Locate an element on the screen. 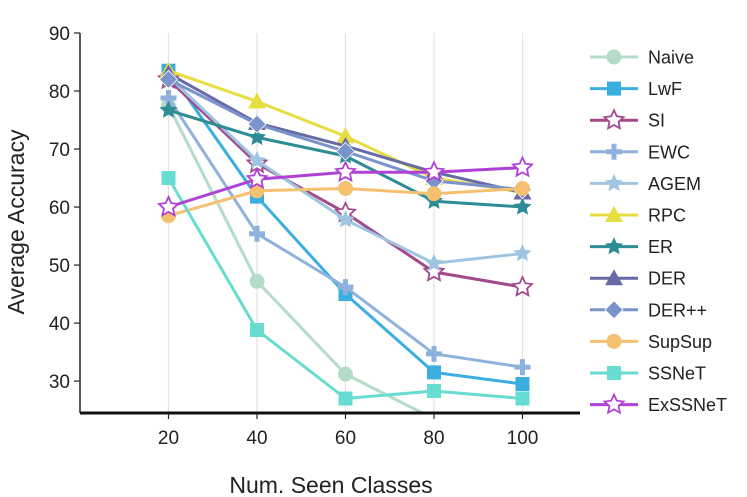 Image resolution: width=747 pixels, height=497 pixels. legend-item: ER is located at coordinates (631, 247).